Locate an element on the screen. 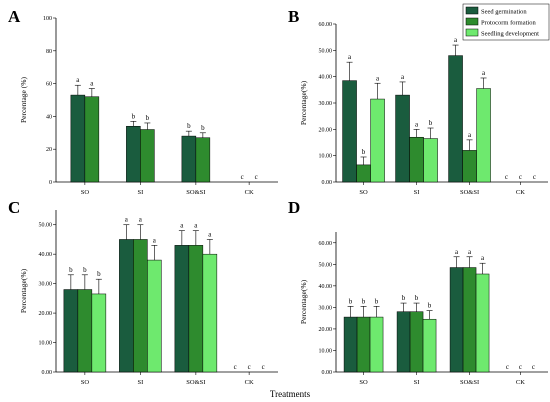 The width and height of the screenshot is (550, 402). y-tick-label: 80 is located at coordinates (49, 52).